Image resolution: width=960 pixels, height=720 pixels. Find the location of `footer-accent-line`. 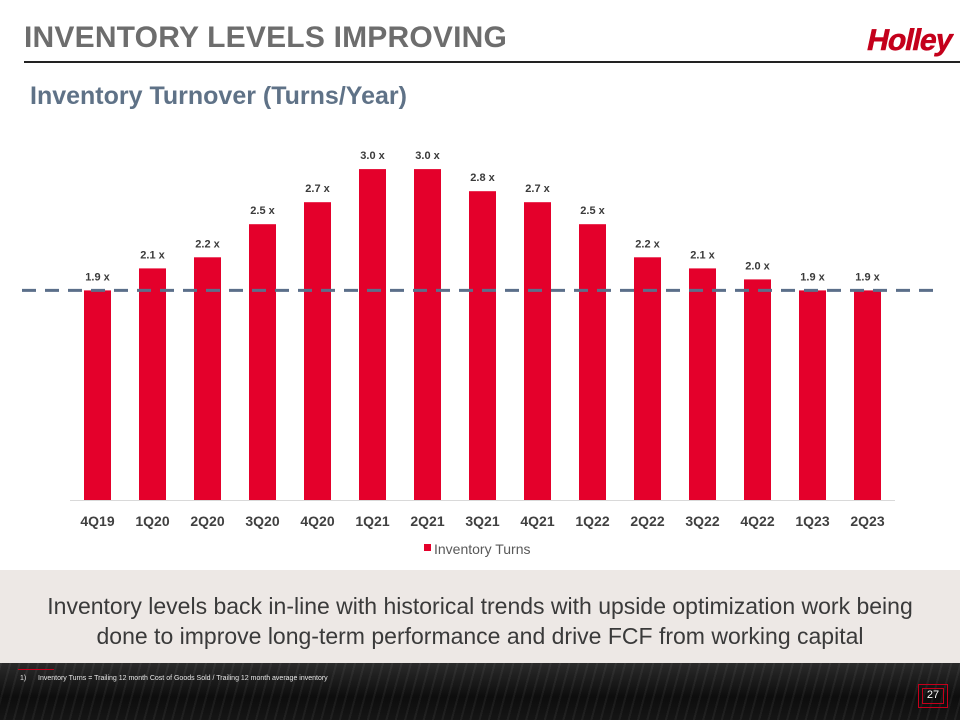

footer-accent-line is located at coordinates (36, 669).